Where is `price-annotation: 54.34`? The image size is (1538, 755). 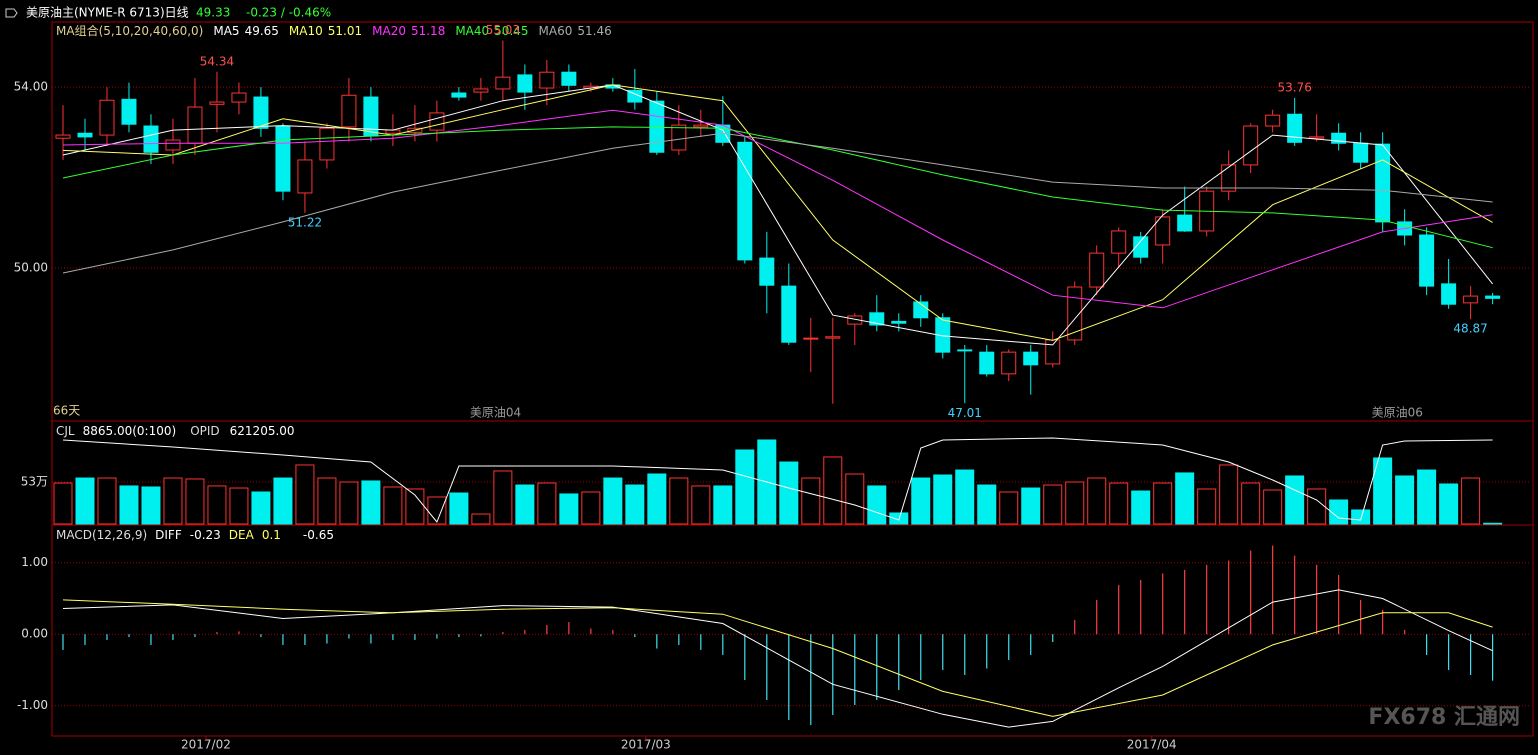
price-annotation: 54.34 is located at coordinates (217, 61).